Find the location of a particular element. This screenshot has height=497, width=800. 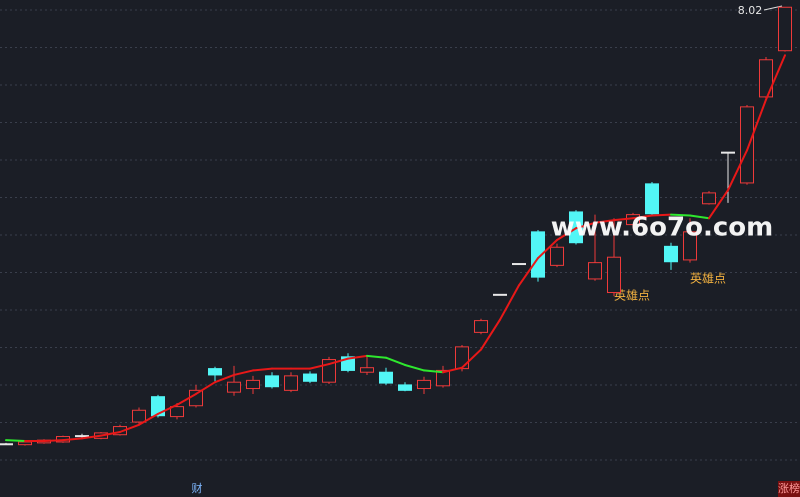

watermark: www.6o7o.com is located at coordinates (662, 228).